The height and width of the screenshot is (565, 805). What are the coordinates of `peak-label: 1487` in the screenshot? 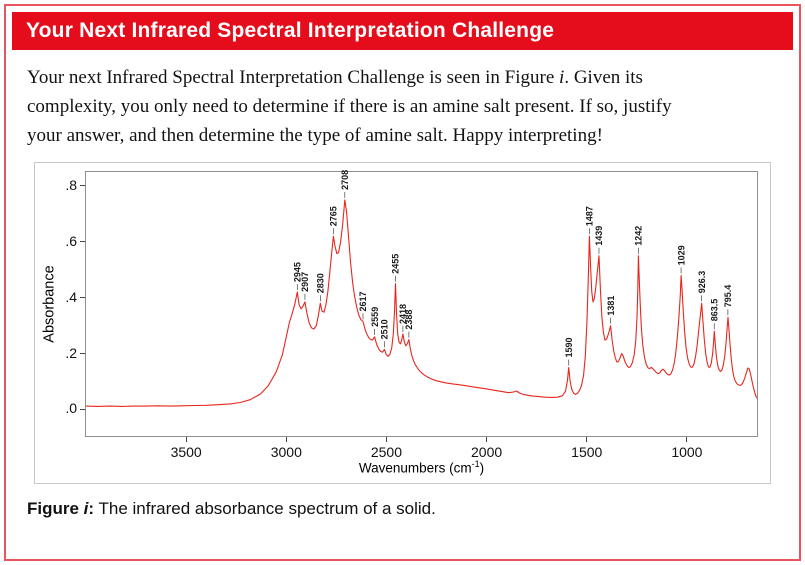 It's located at (590, 216).